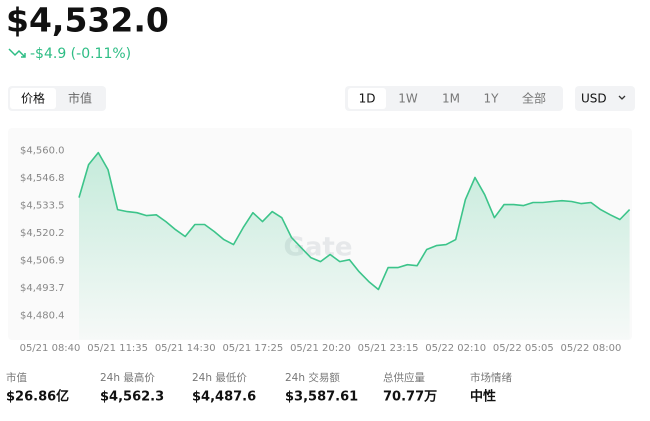 The width and height of the screenshot is (650, 421). Describe the element at coordinates (42, 205) in the screenshot. I see `y-tick-label: $4,533.5` at that location.